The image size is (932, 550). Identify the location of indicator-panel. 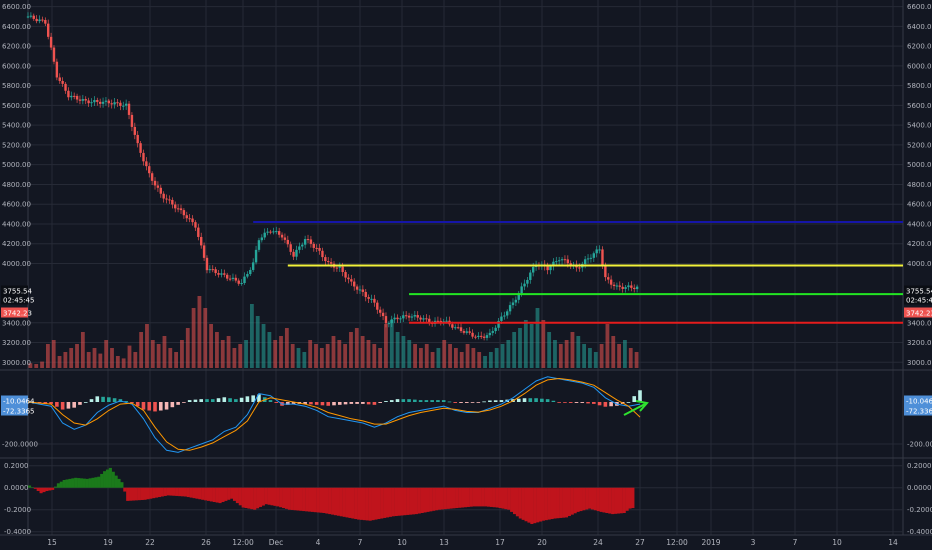
(465, 499).